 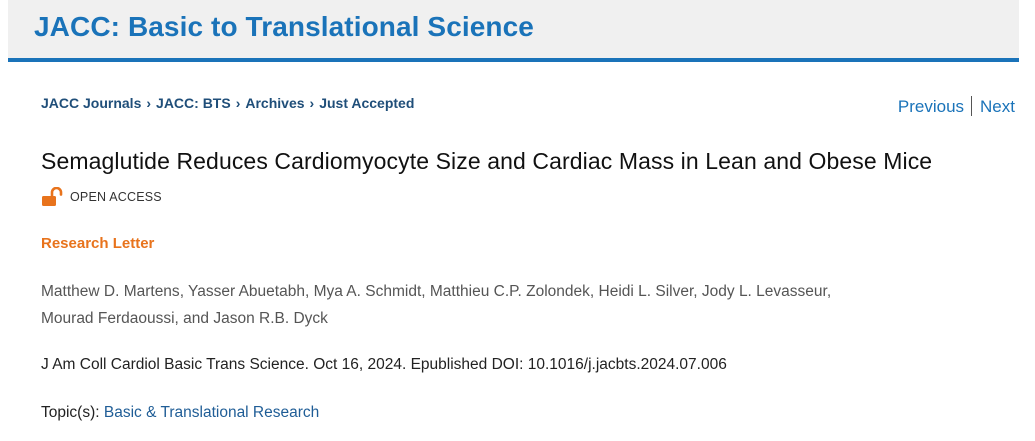 I want to click on open-access-badge: OPEN ACCESS, so click(x=101, y=197).